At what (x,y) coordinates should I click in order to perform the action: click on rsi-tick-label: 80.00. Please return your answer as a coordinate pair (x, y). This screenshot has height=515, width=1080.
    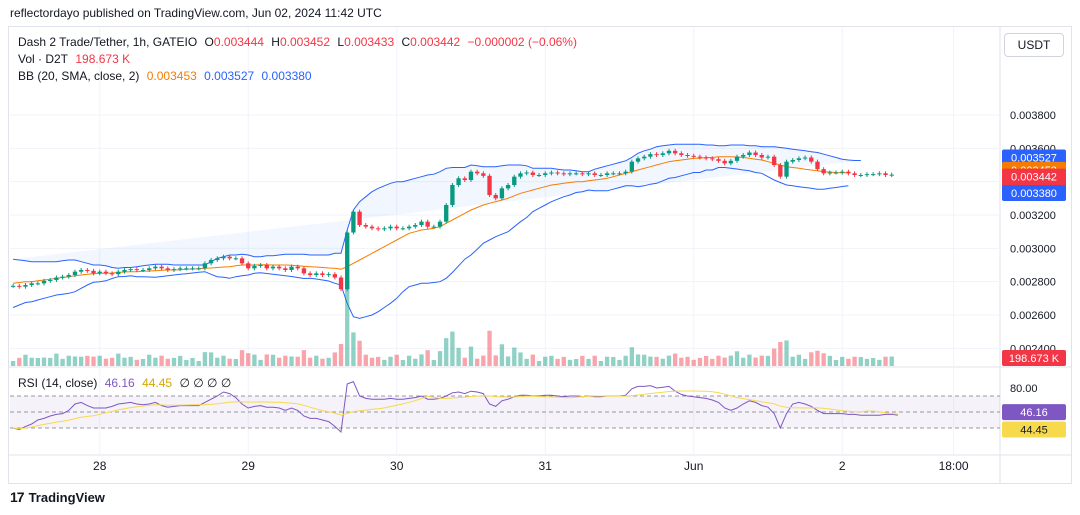
    Looking at the image, I should click on (1024, 389).